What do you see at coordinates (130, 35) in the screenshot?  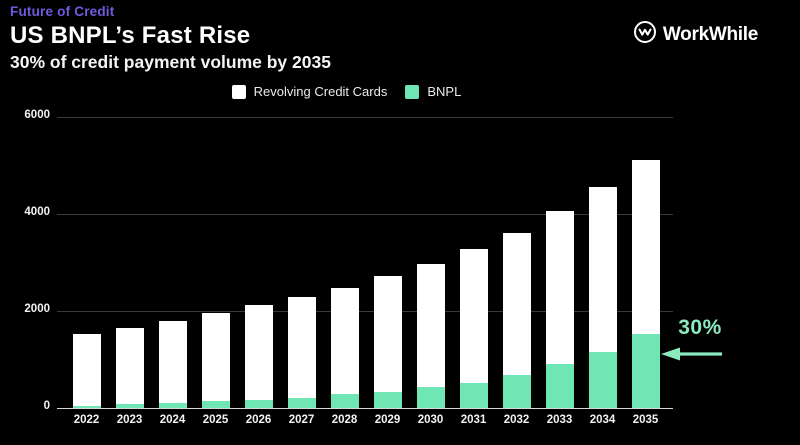 I see `page-title: US BNPL’s Fast Rise` at bounding box center [130, 35].